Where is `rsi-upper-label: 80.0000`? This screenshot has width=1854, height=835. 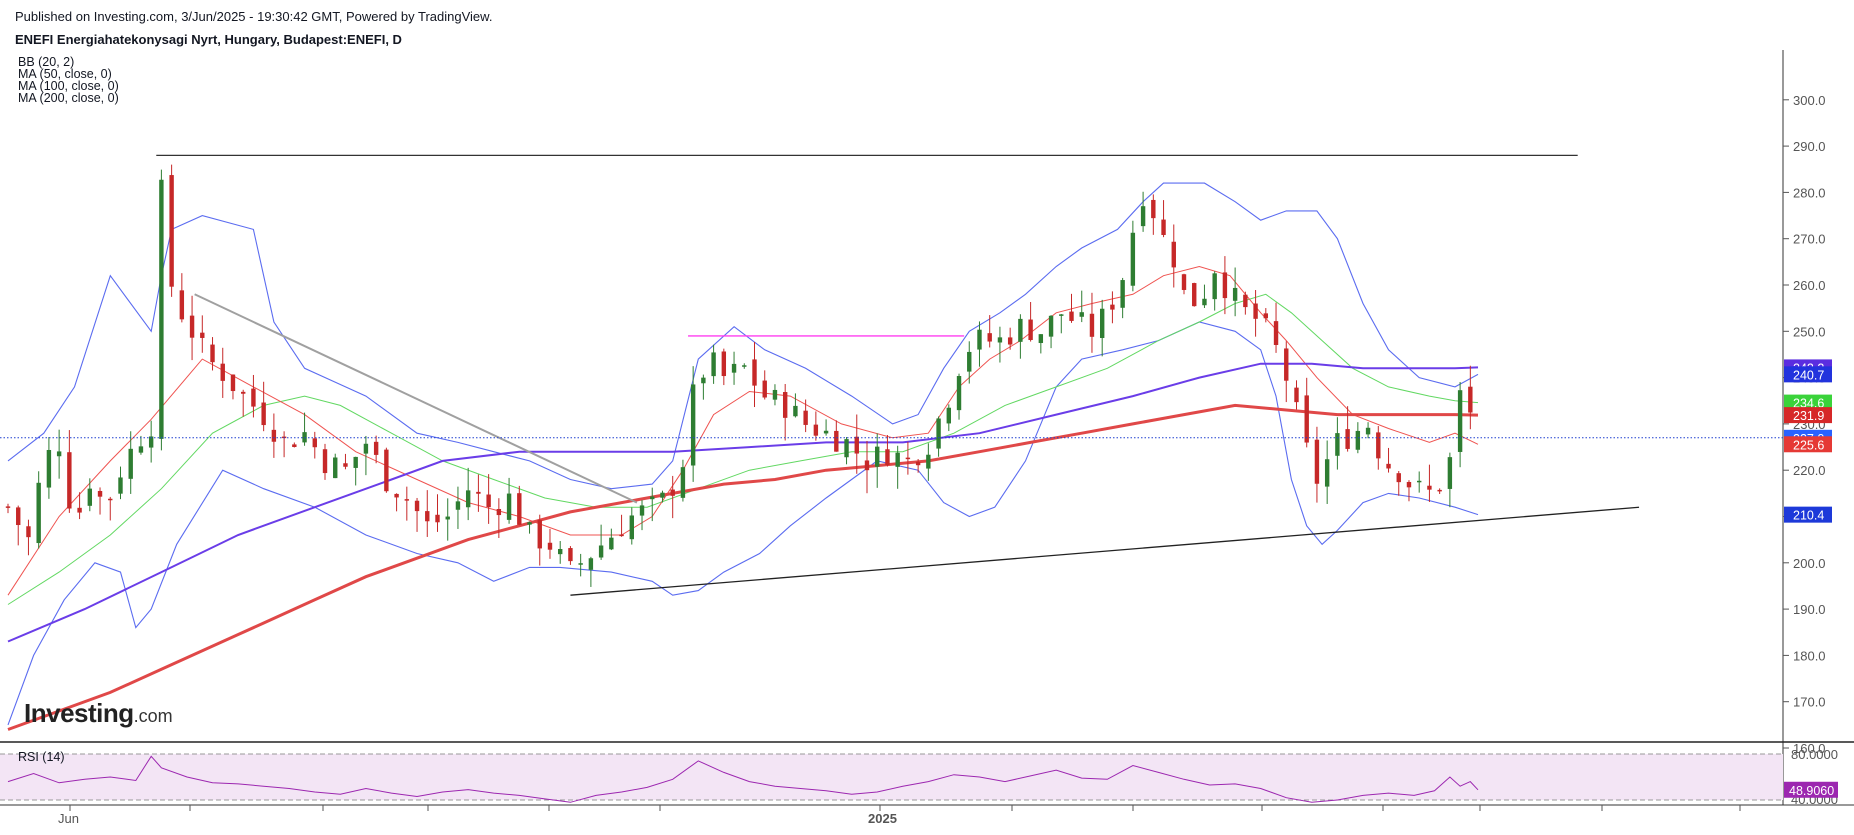 rsi-upper-label: 80.0000 is located at coordinates (1814, 754).